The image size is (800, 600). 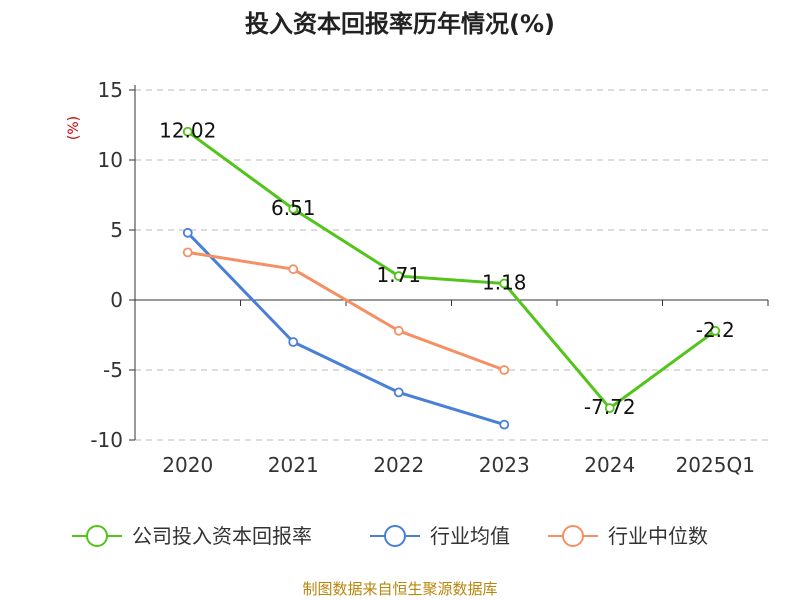 What do you see at coordinates (470, 536) in the screenshot?
I see `legend-label: 行业均值` at bounding box center [470, 536].